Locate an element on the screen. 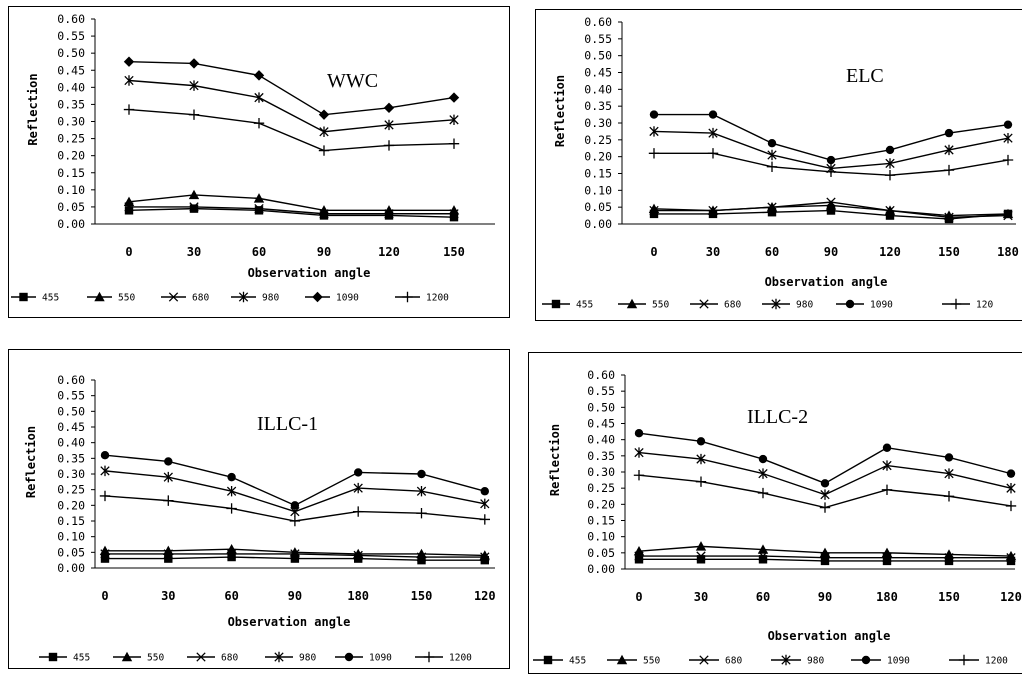 This screenshot has width=1022, height=675. legend-item-455: 455 is located at coordinates (567, 305).